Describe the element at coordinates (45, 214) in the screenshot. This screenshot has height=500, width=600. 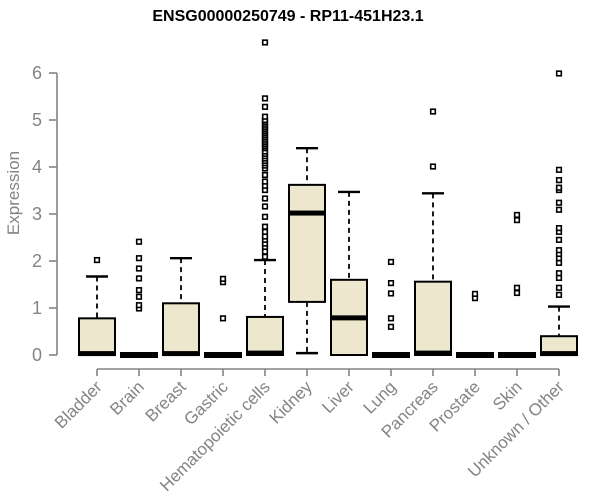
I see `y-axis: 0 1 2 3 4 5 6` at that location.